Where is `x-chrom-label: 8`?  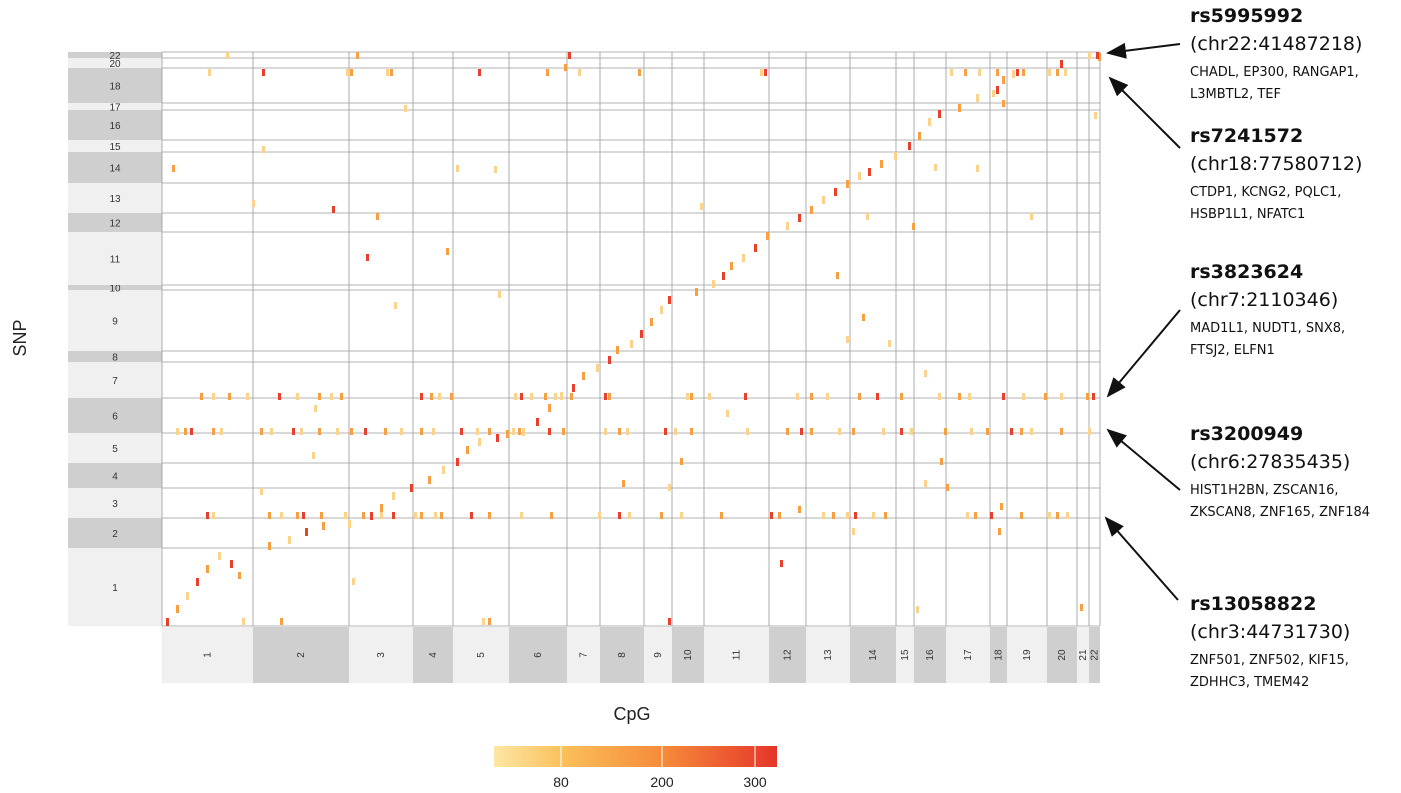 x-chrom-label: 8 is located at coordinates (622, 655).